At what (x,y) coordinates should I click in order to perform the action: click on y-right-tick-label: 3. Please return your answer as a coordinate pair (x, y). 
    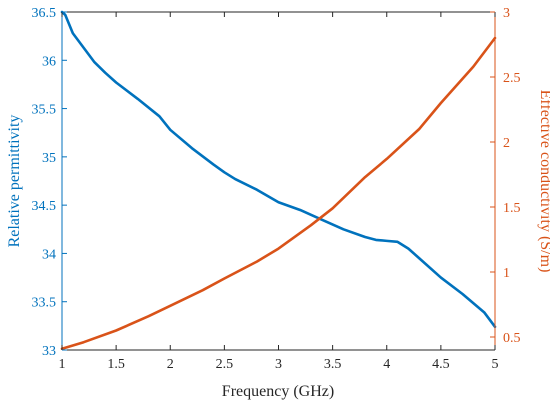
    Looking at the image, I should click on (506, 13).